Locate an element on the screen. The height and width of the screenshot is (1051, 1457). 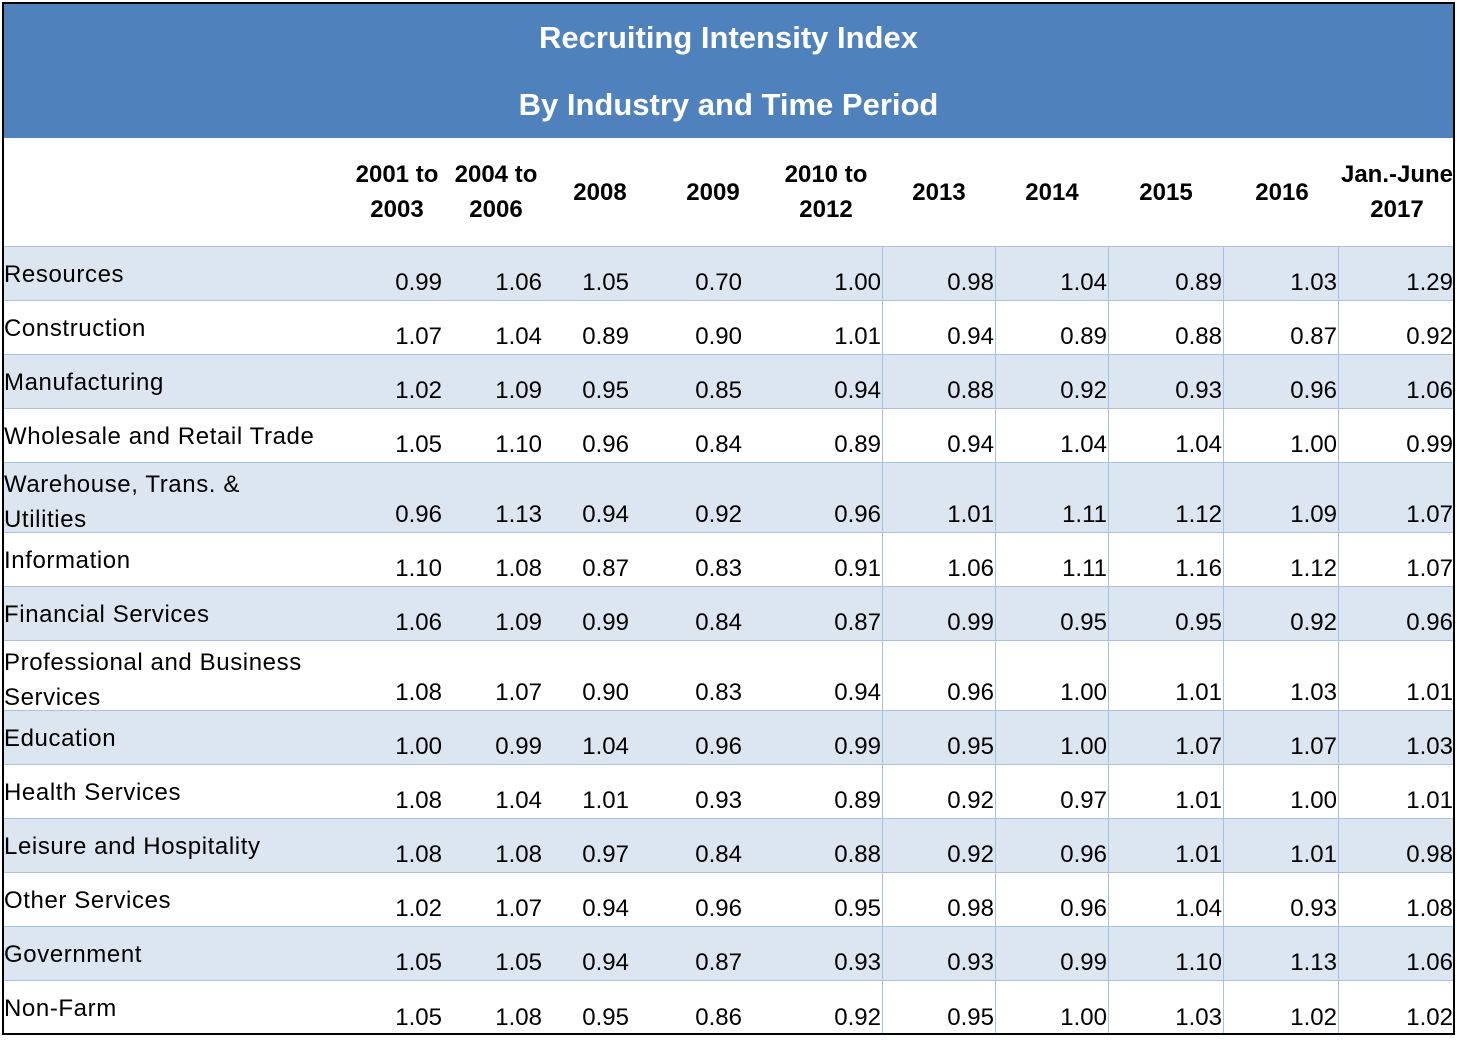
data-cell: 0.98 is located at coordinates (970, 908).